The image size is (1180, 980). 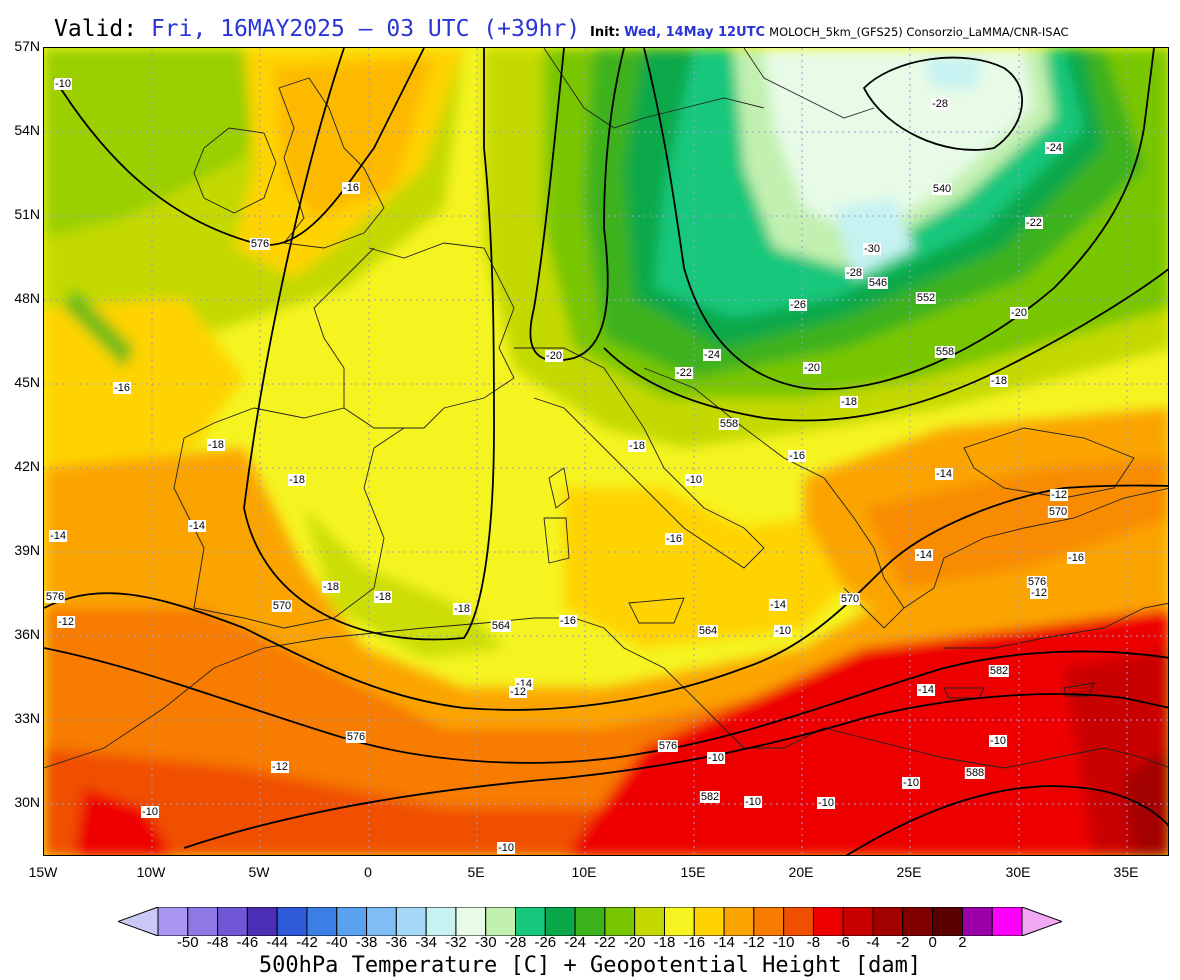 I want to click on colorbar-tick-label: -32, so click(x=456, y=942).